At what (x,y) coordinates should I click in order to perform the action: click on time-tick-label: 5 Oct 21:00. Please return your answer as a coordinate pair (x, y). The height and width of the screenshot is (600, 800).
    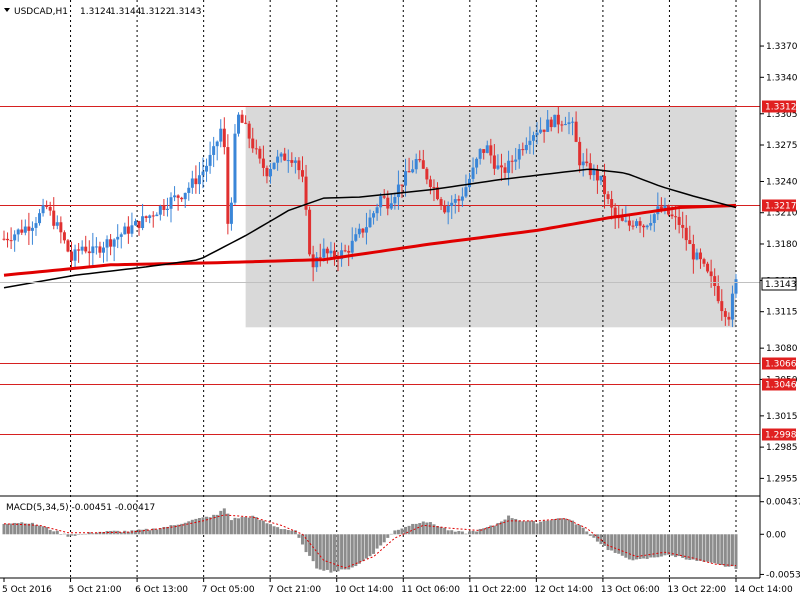
    Looking at the image, I should click on (95, 590).